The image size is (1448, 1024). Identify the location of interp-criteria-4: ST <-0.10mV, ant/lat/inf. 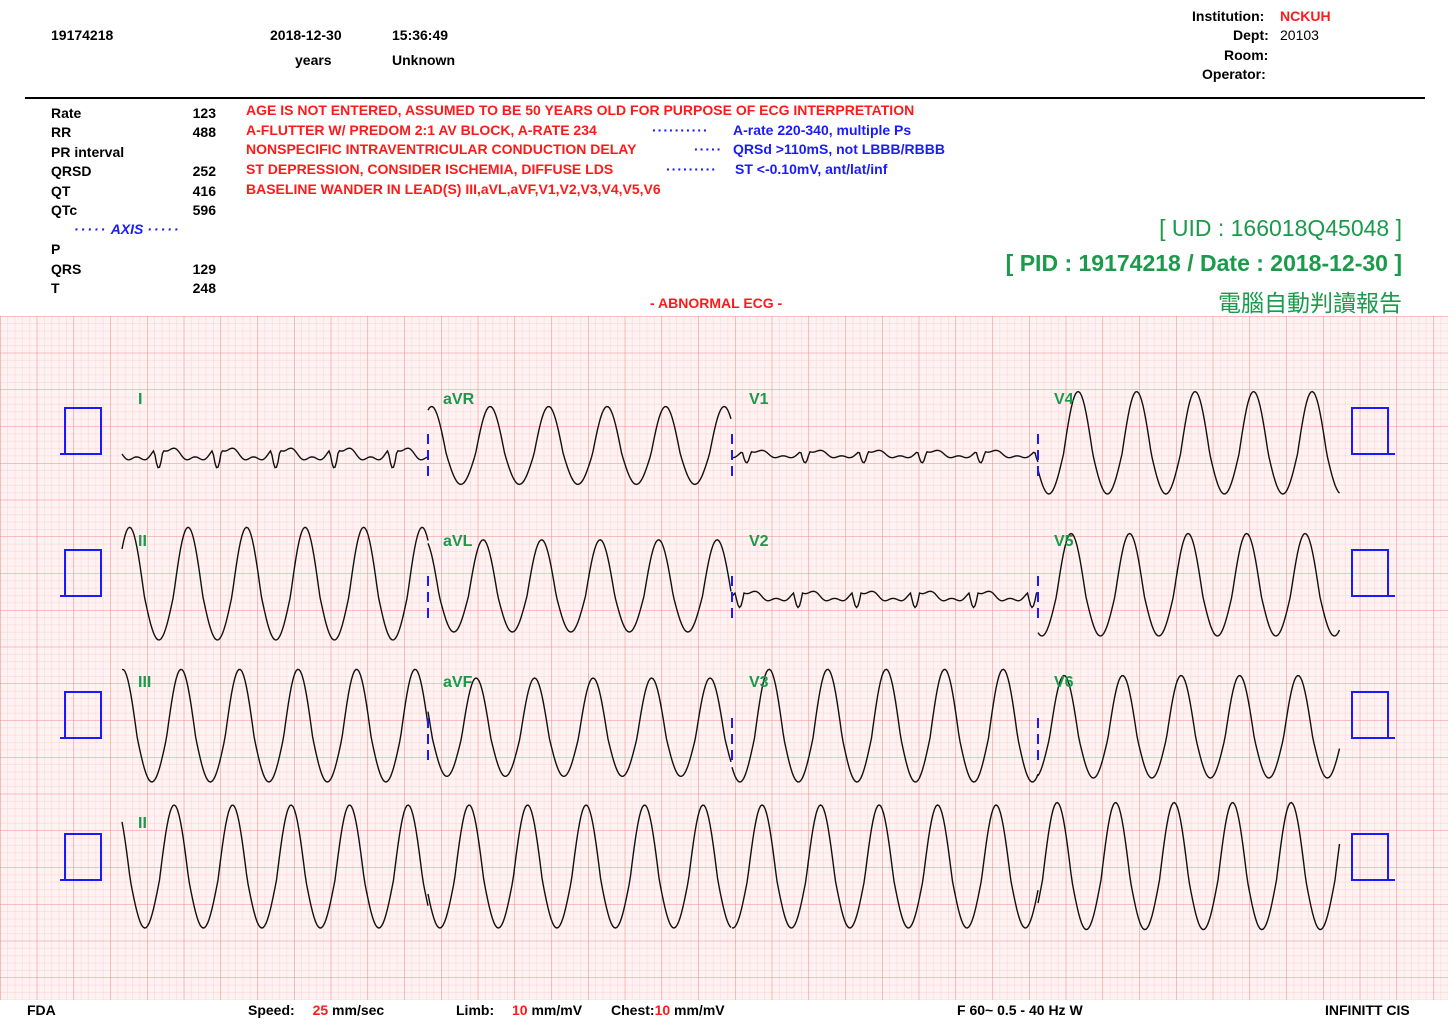
(811, 169).